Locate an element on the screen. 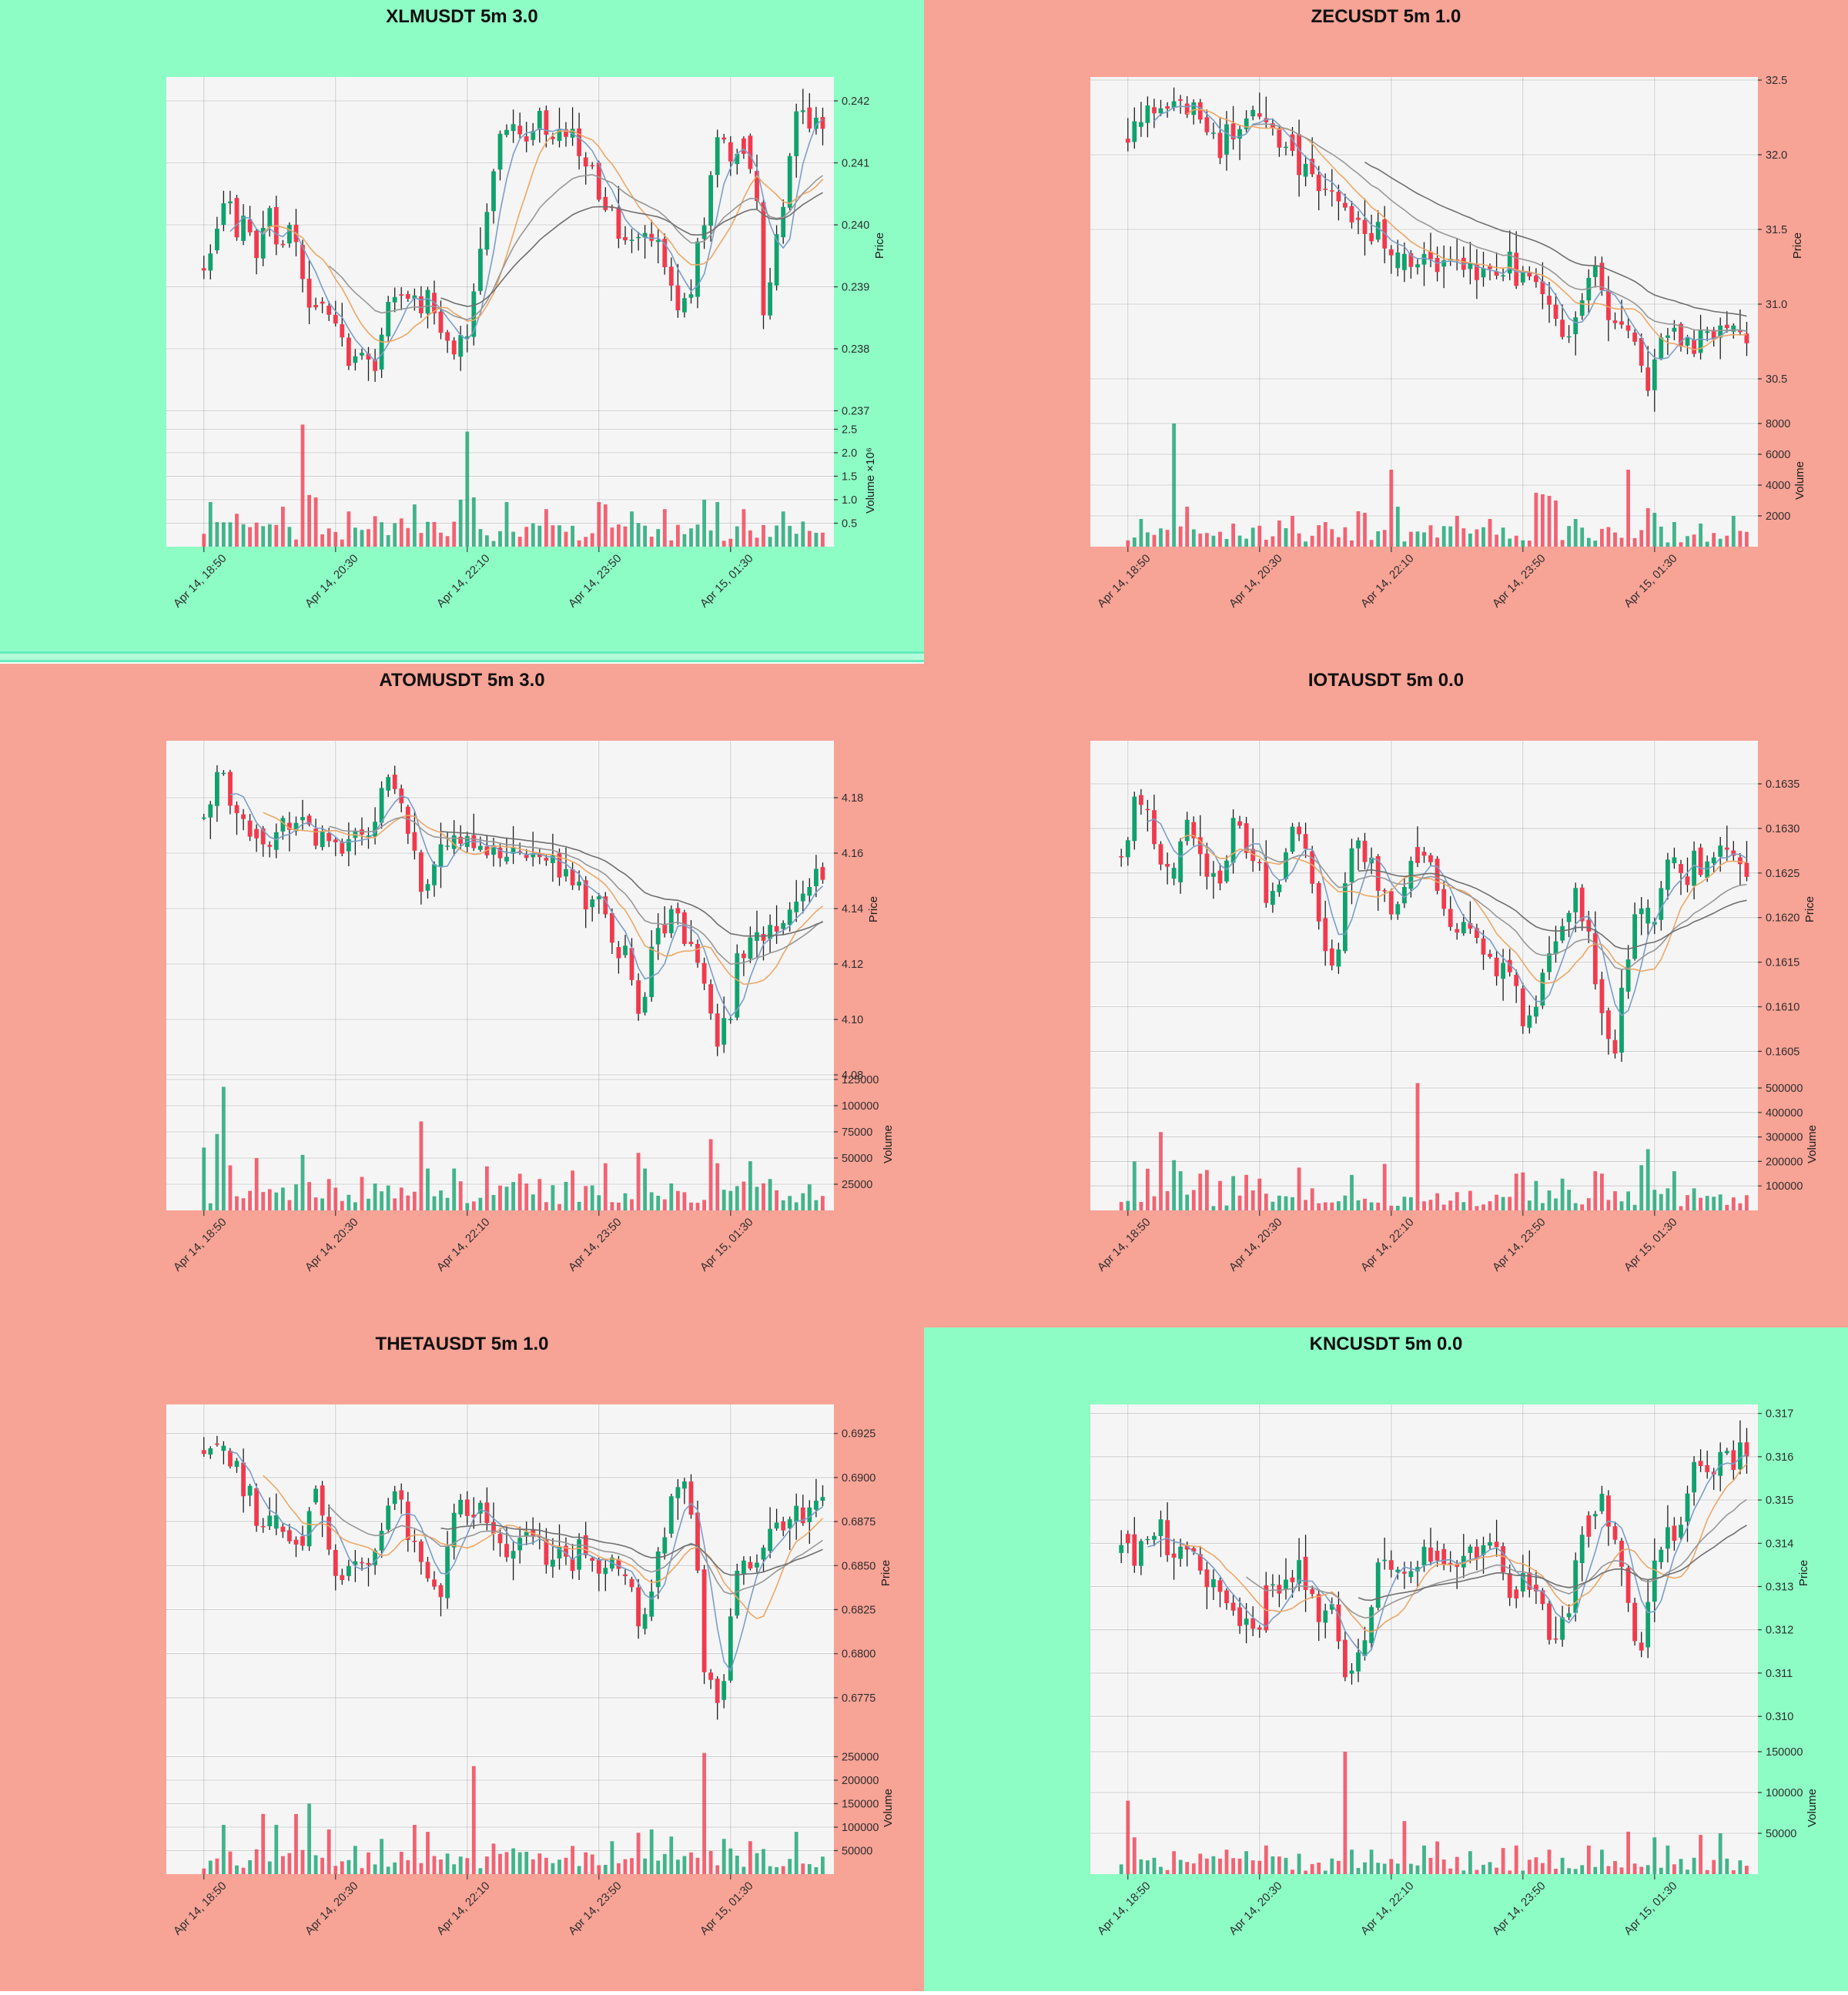 The image size is (1848, 1995). svg-text: 32.0 is located at coordinates (1777, 155).